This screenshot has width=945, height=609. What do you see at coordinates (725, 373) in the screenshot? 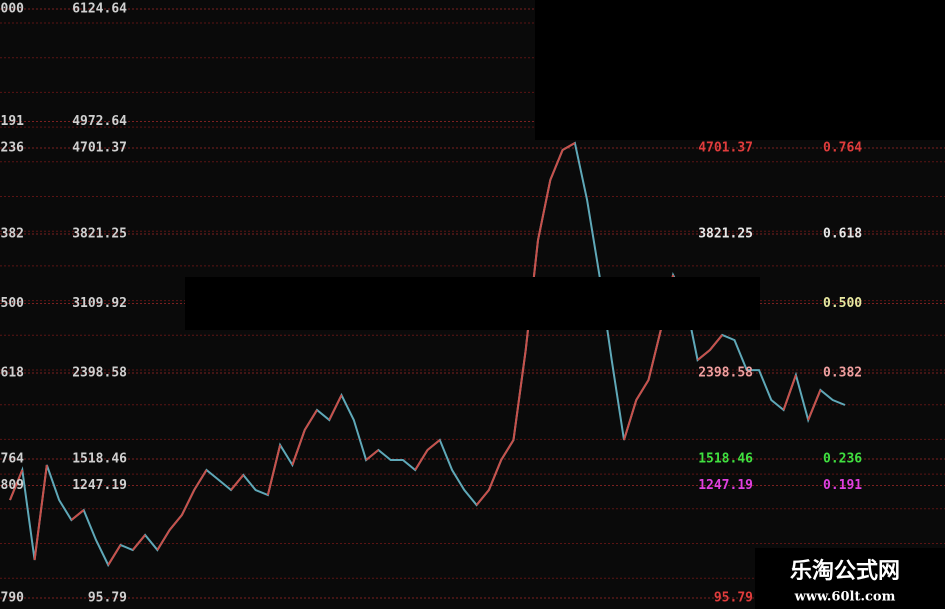
I see `level-right-price: 2398.58` at bounding box center [725, 373].